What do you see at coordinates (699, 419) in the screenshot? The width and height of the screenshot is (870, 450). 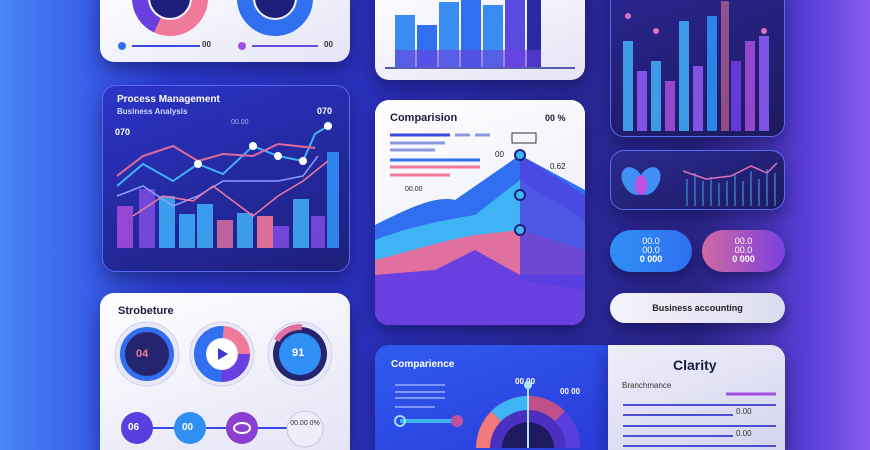 I see `clarity-lines` at bounding box center [699, 419].